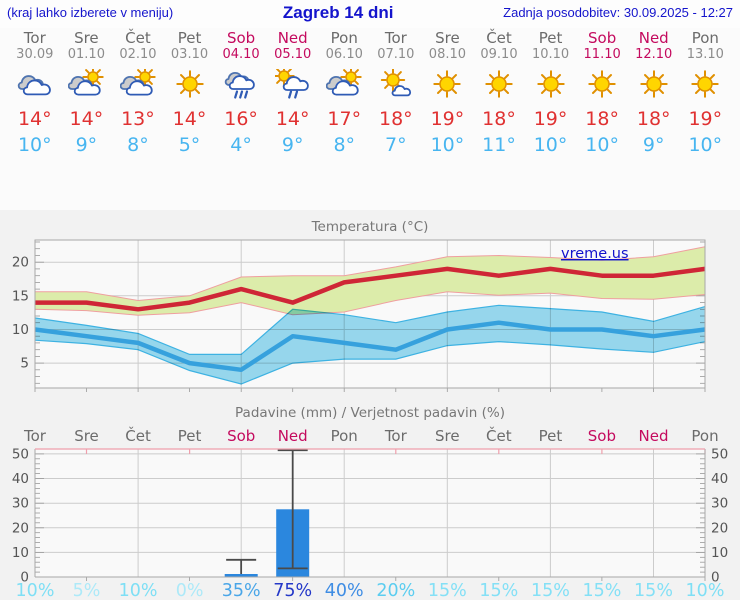  I want to click on min-temp-line, so click(370, 346).